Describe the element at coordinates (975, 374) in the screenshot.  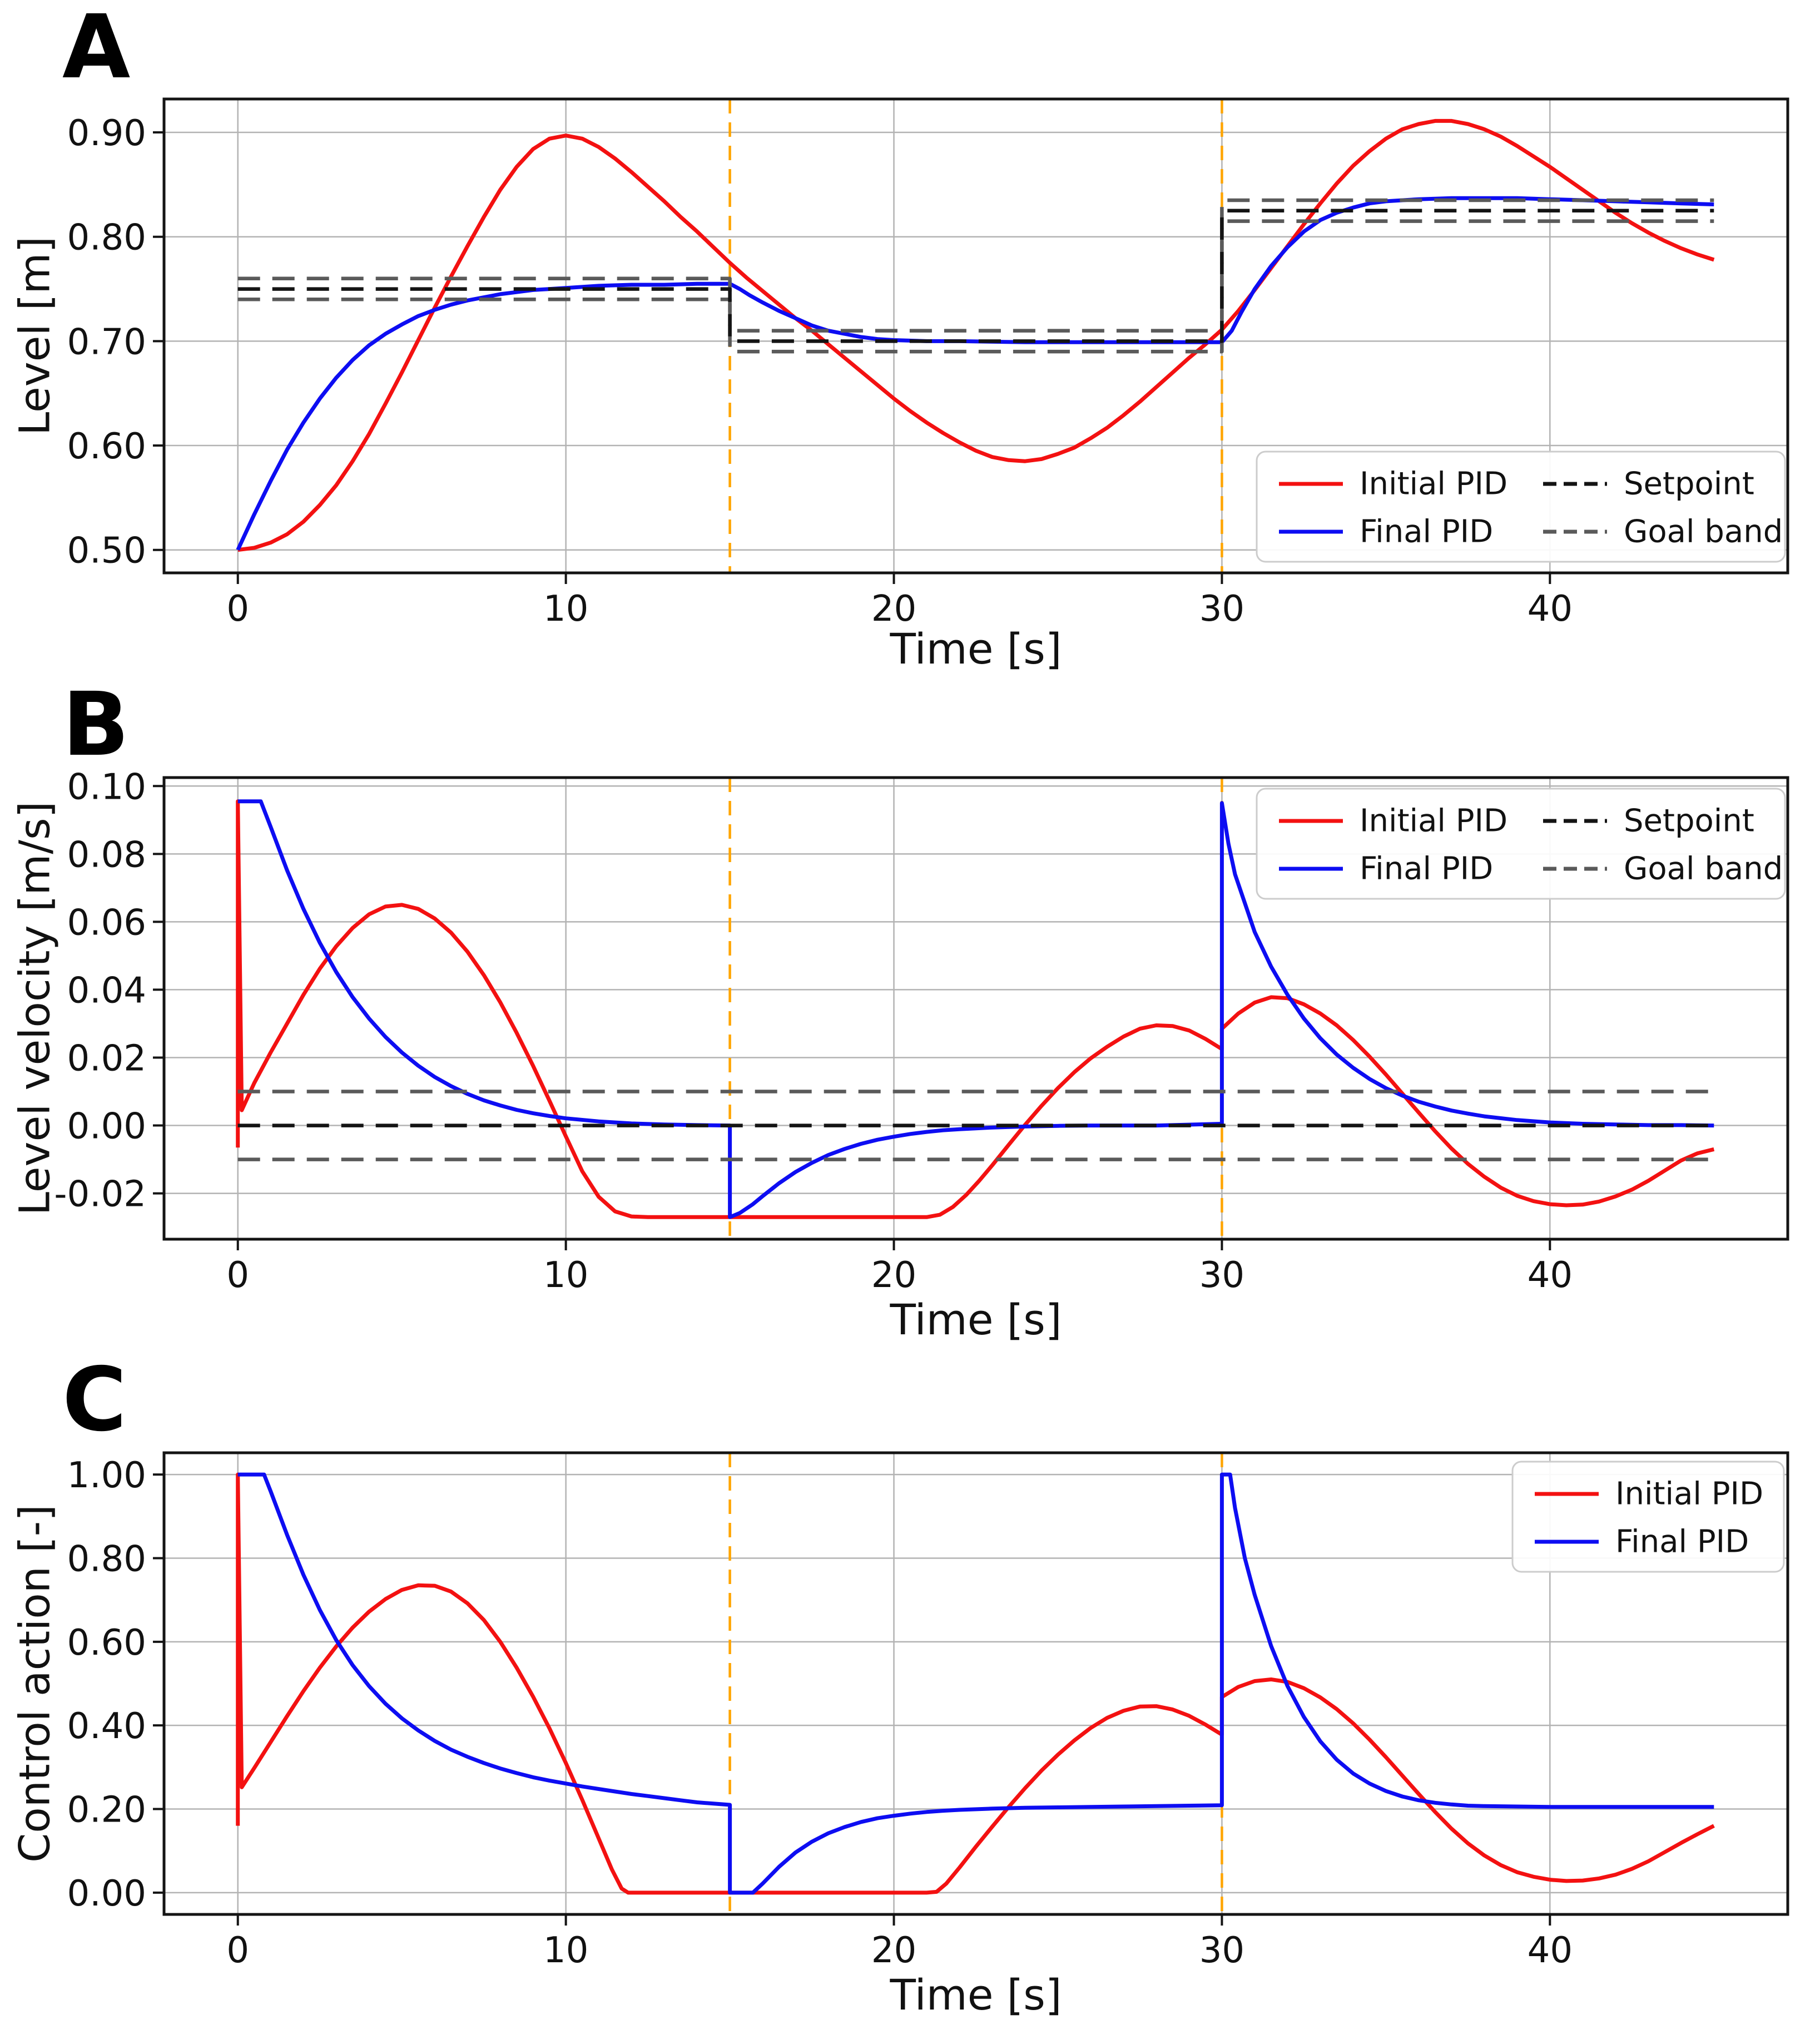
I see `final-pid-line` at that location.